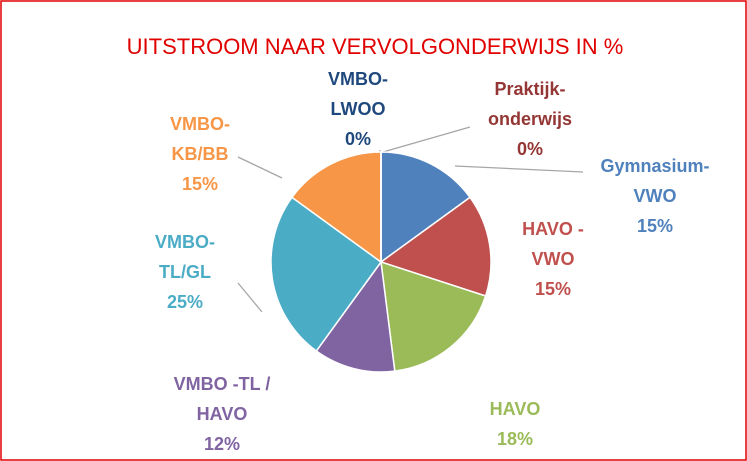 This screenshot has height=461, width=747. What do you see at coordinates (200, 154) in the screenshot?
I see `slice-label: KB/BB` at bounding box center [200, 154].